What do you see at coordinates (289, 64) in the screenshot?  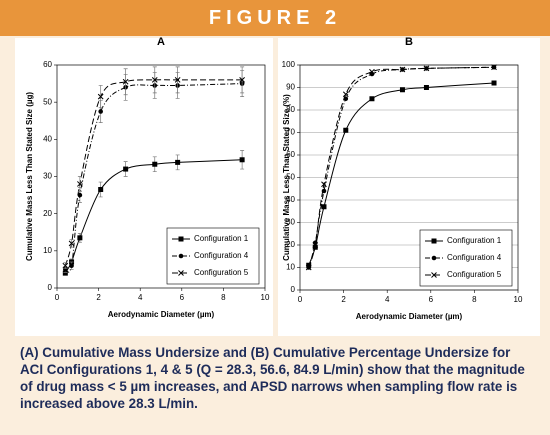 I see `y-tick-label: 100` at bounding box center [289, 64].